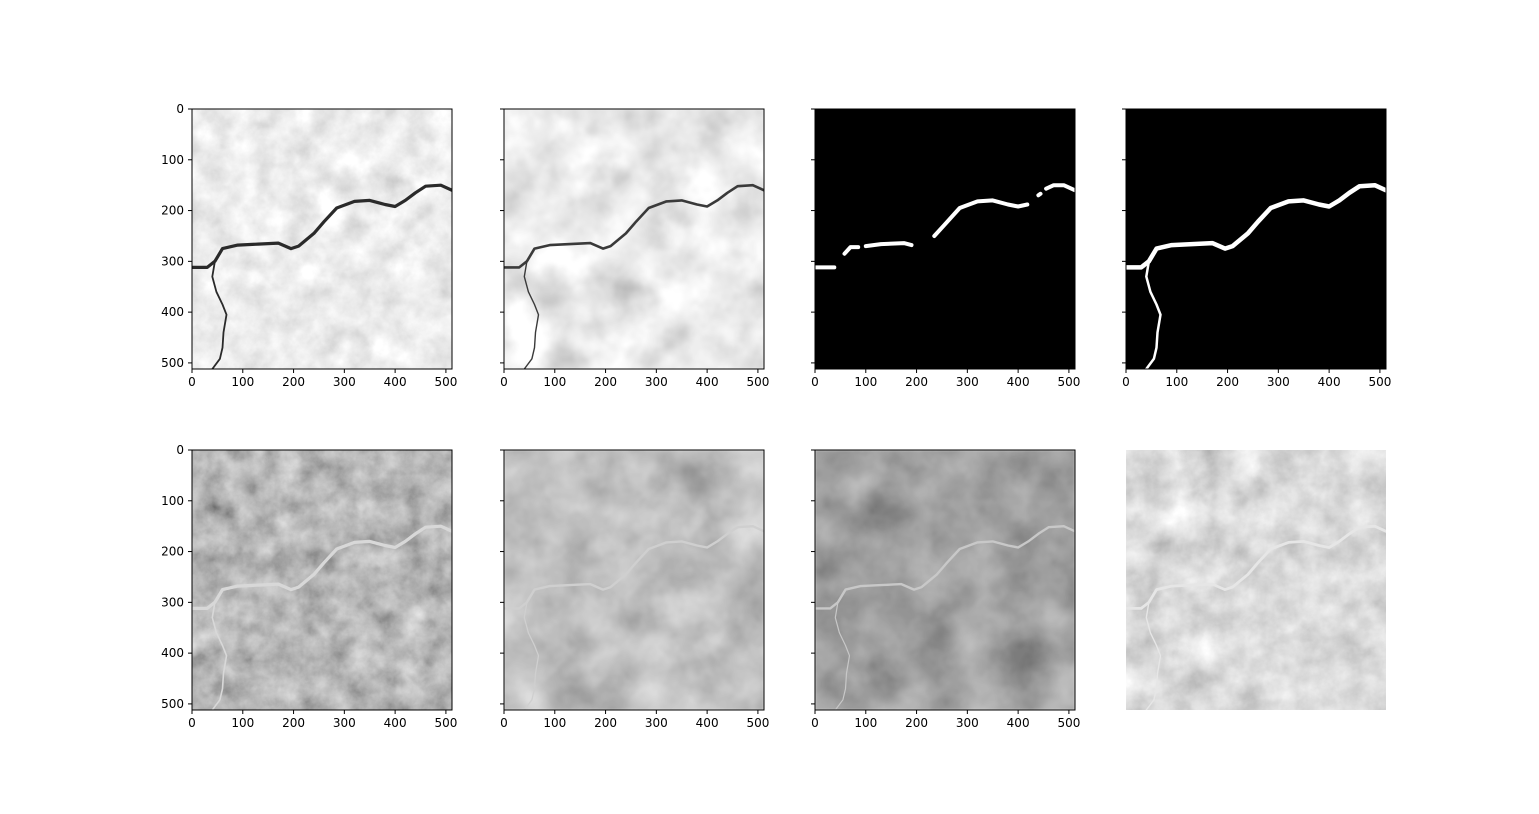  I want to click on image-r1c3, so click(945, 239).